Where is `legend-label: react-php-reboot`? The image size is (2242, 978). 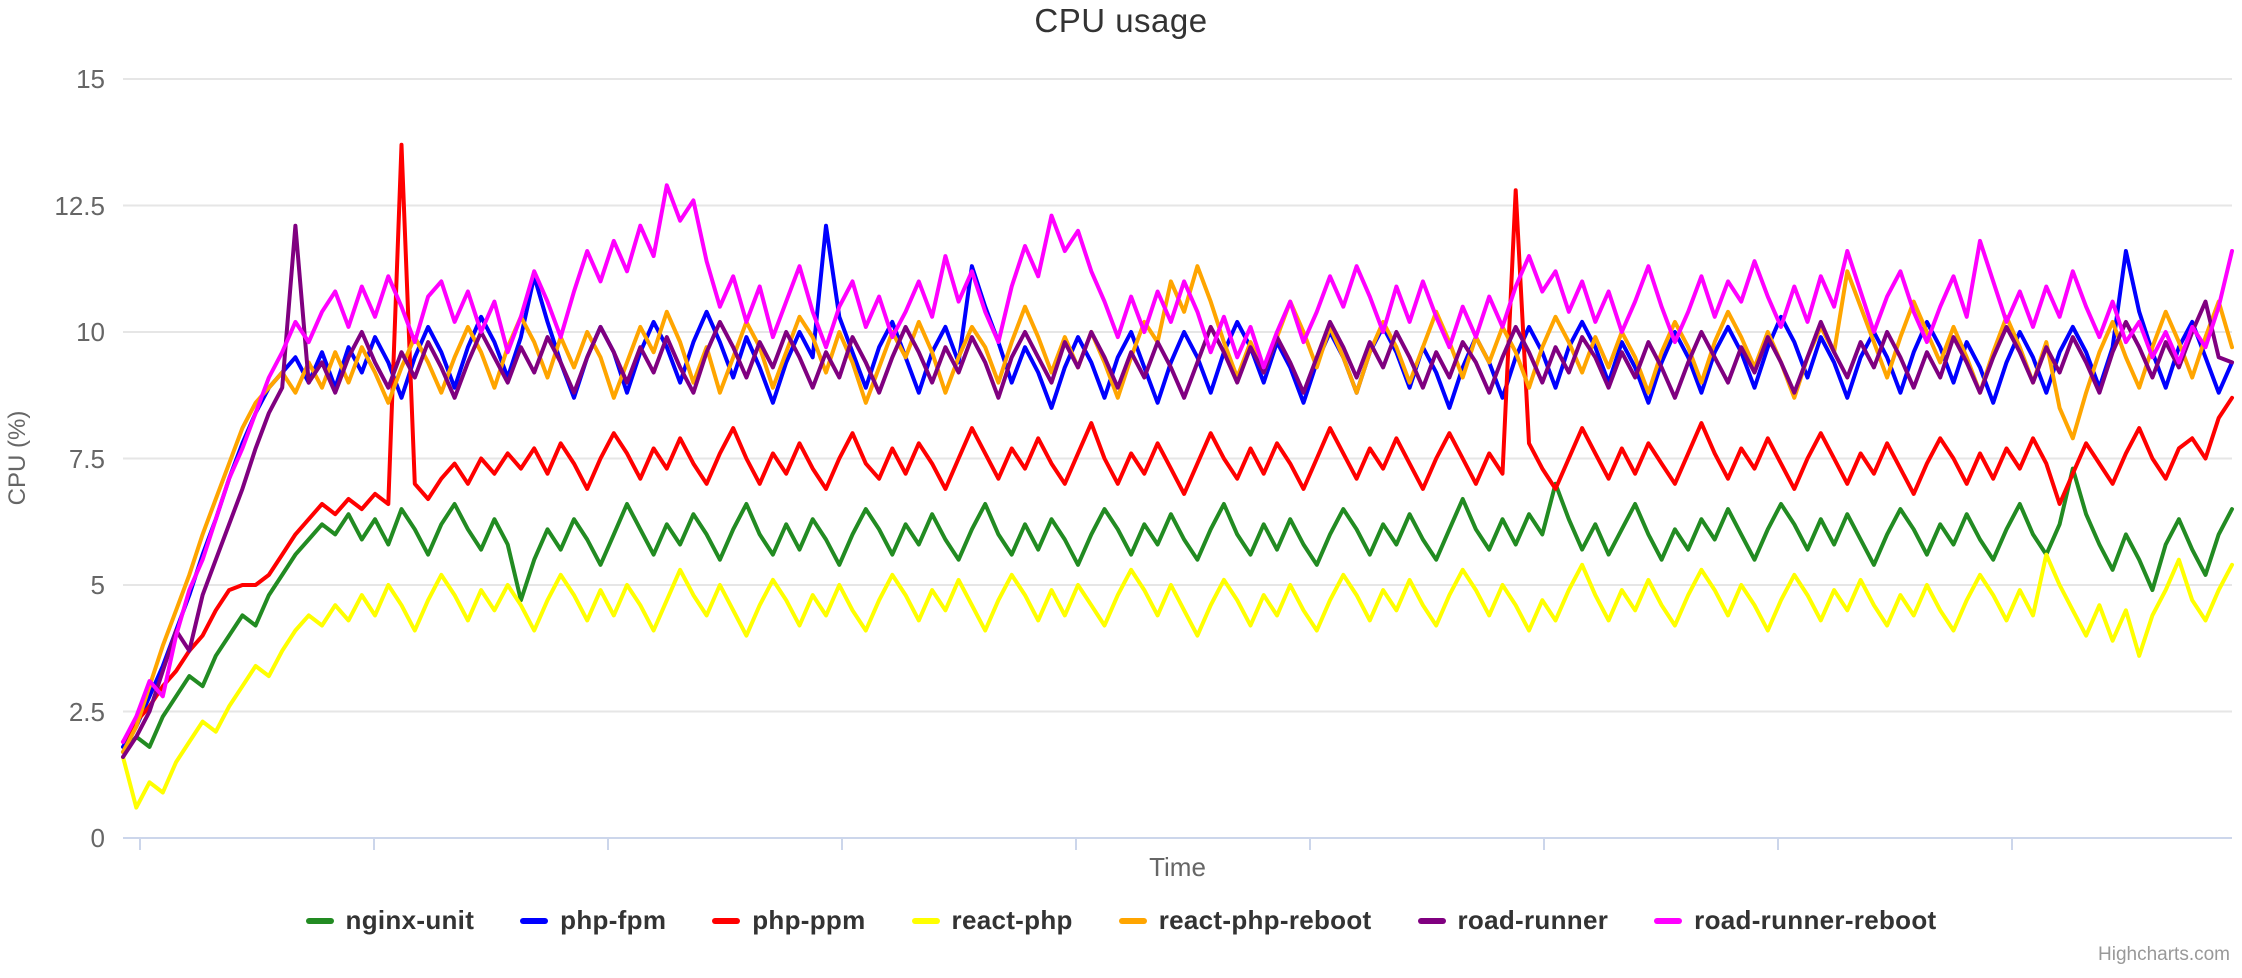 legend-label: react-php-reboot is located at coordinates (1265, 920).